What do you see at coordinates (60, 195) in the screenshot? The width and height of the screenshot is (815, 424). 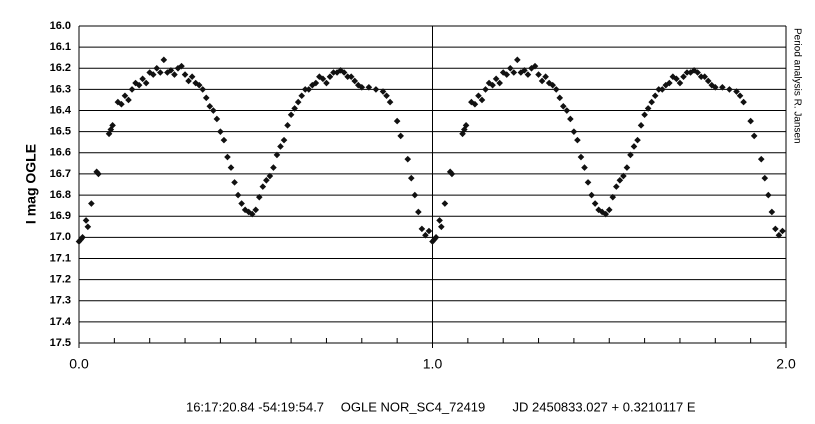 I see `y-tick-label: 16.8` at bounding box center [60, 195].